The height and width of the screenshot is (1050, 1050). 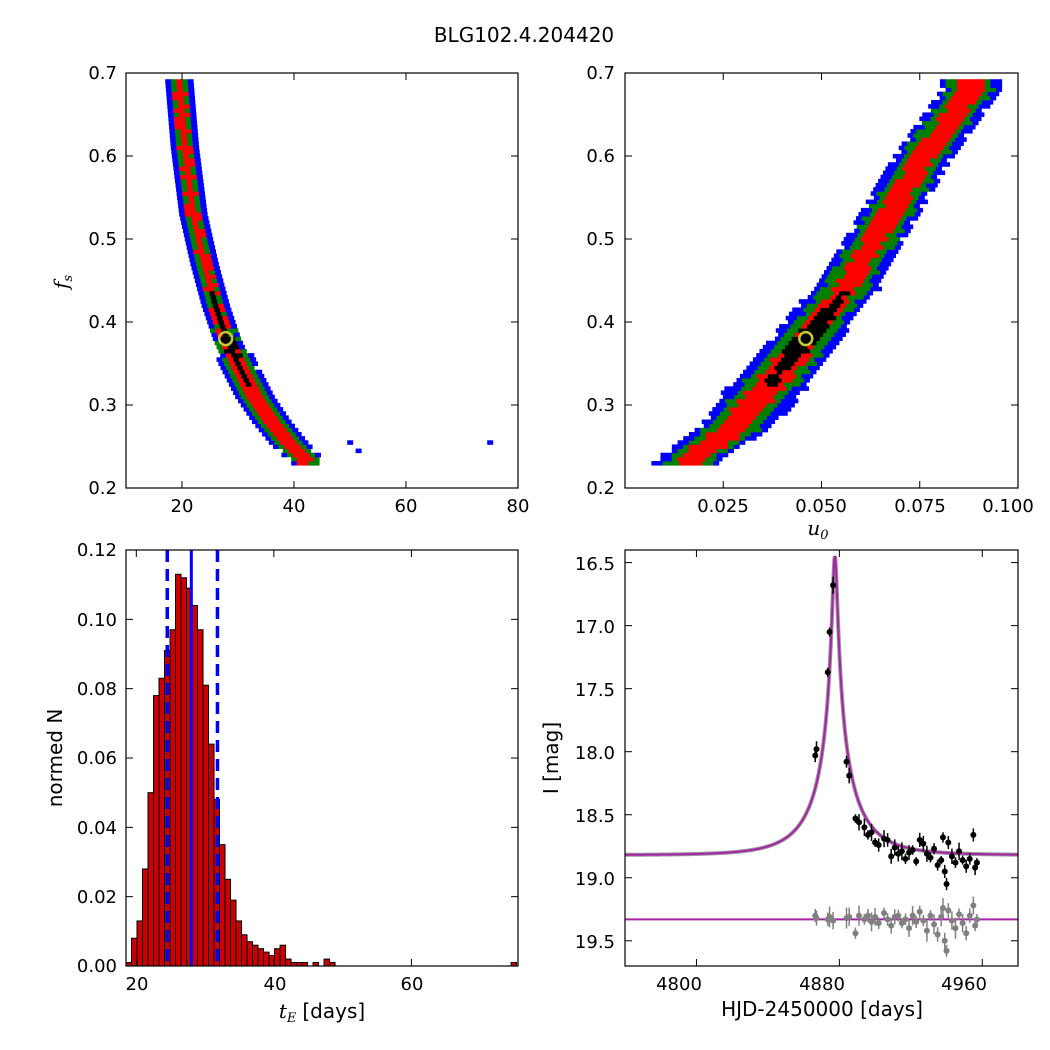 I want to click on residual-point, so click(x=859, y=915).